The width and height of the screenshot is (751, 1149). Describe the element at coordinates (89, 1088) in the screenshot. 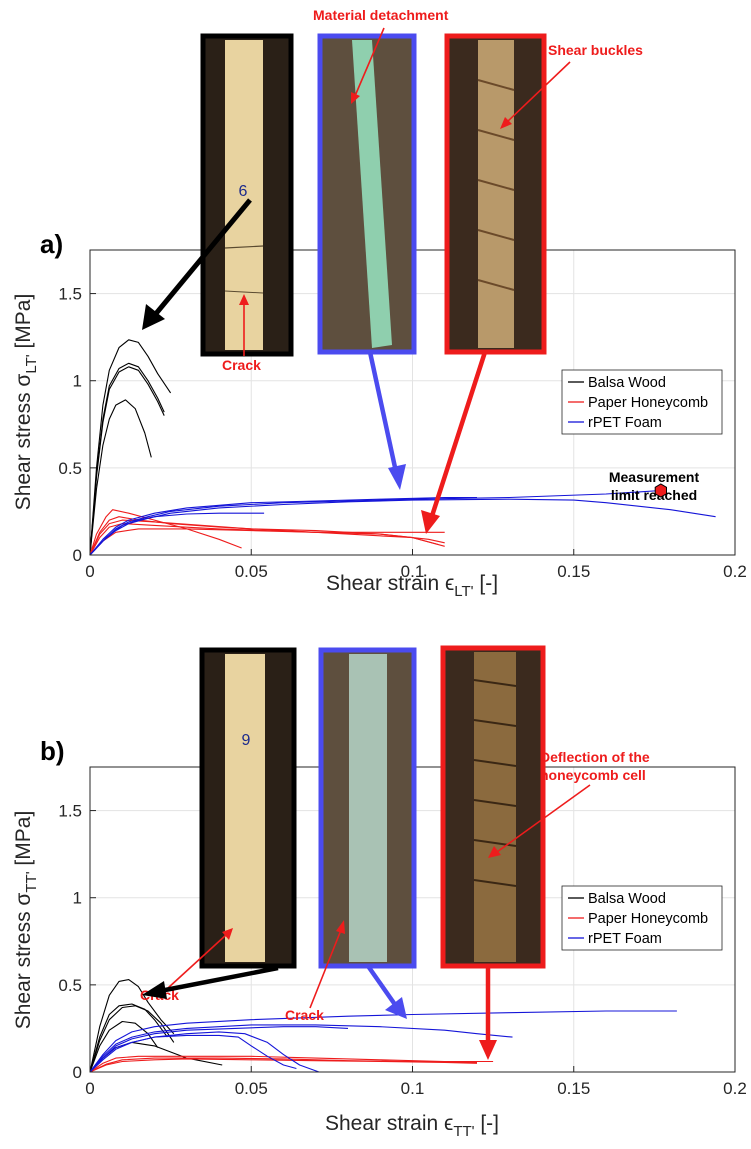

I see `x-tick-label-b: 0` at that location.